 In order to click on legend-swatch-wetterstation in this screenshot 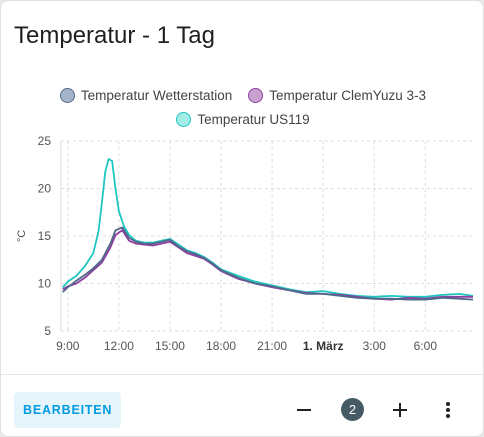, I will do `click(67, 95)`.